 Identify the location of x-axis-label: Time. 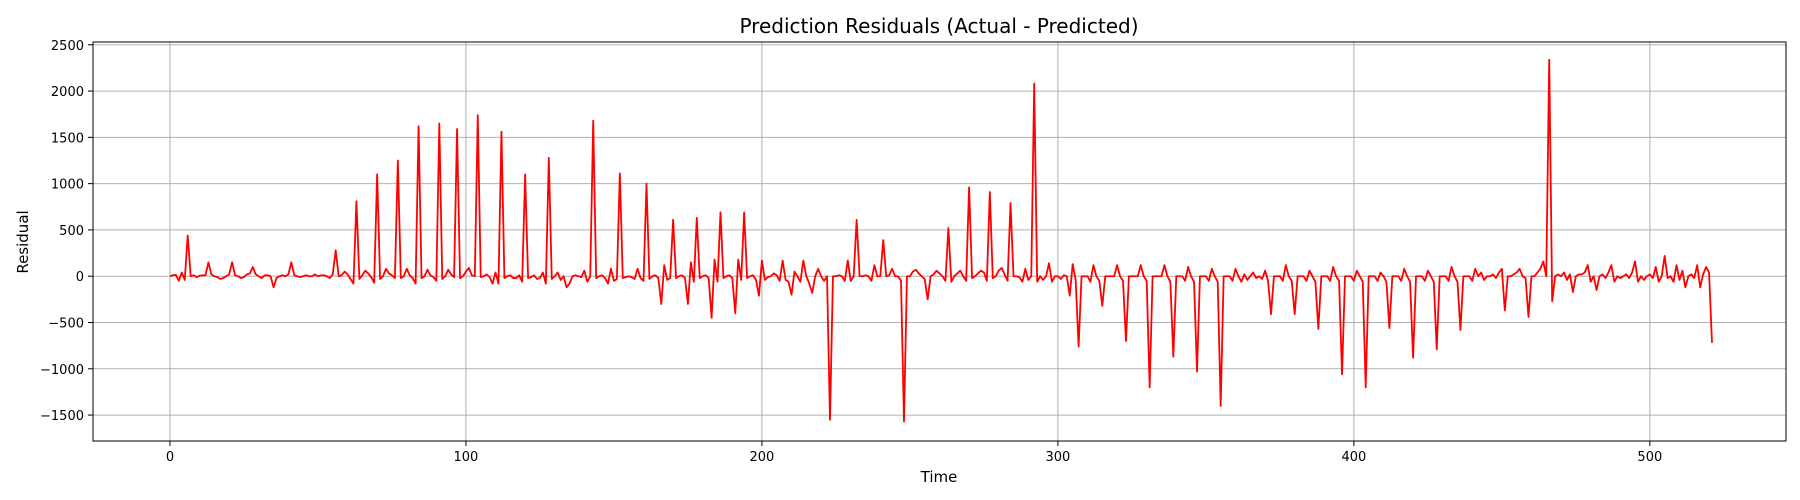
(939, 477).